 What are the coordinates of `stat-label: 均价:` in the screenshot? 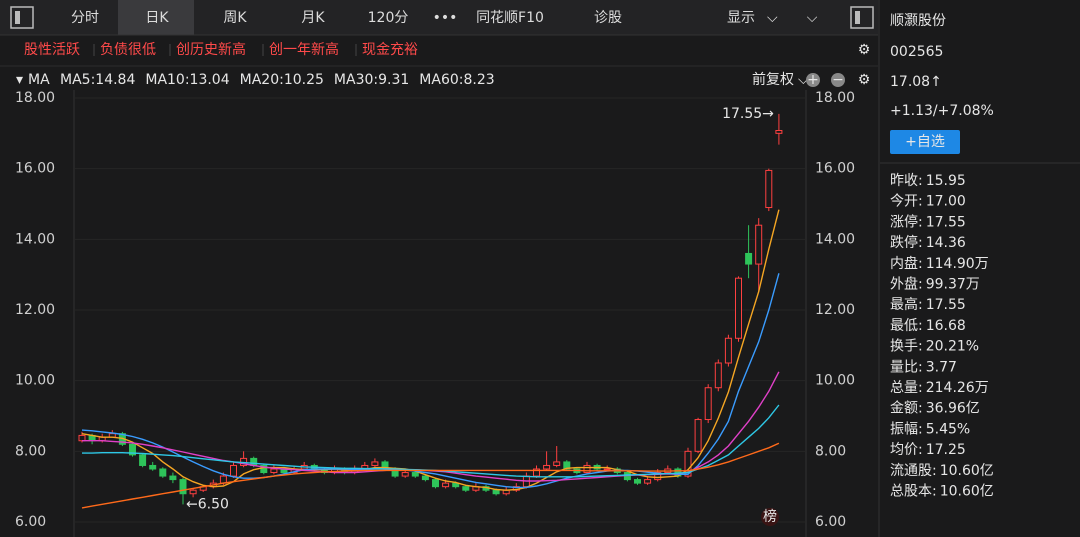 It's located at (906, 450).